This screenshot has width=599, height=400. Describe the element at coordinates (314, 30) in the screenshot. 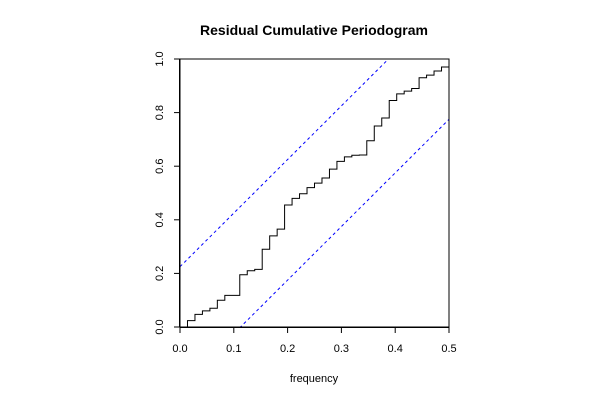

I see `chart-title: Residual Cumulative Periodogram` at that location.